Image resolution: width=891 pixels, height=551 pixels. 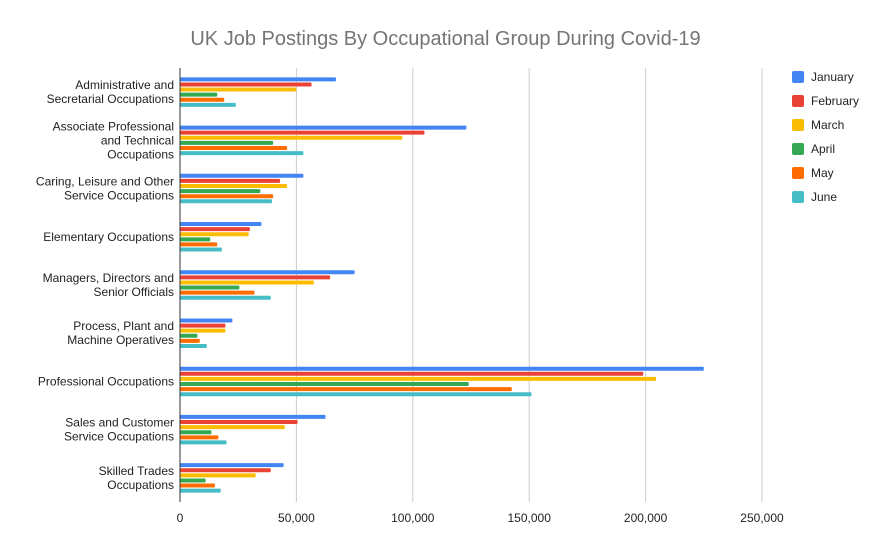 I want to click on category-label: Sales and Customer Service Occupations, so click(x=119, y=430).